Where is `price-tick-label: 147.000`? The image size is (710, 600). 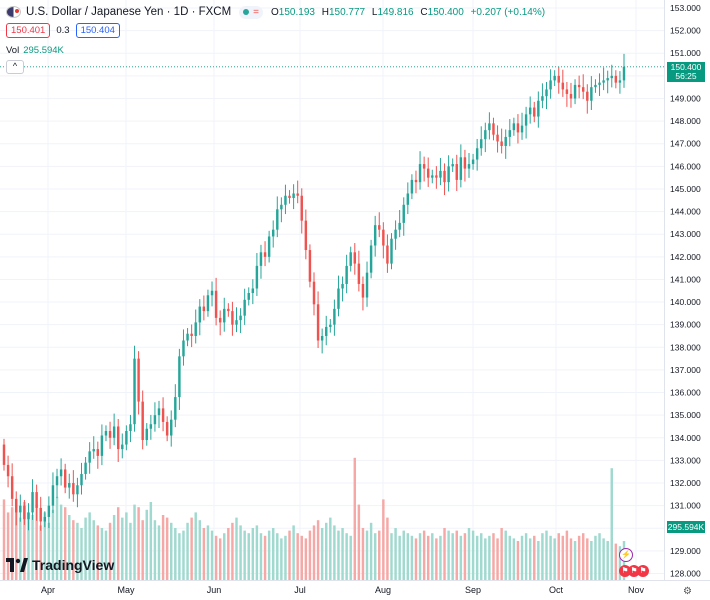
price-tick-label: 147.000 is located at coordinates (685, 144).